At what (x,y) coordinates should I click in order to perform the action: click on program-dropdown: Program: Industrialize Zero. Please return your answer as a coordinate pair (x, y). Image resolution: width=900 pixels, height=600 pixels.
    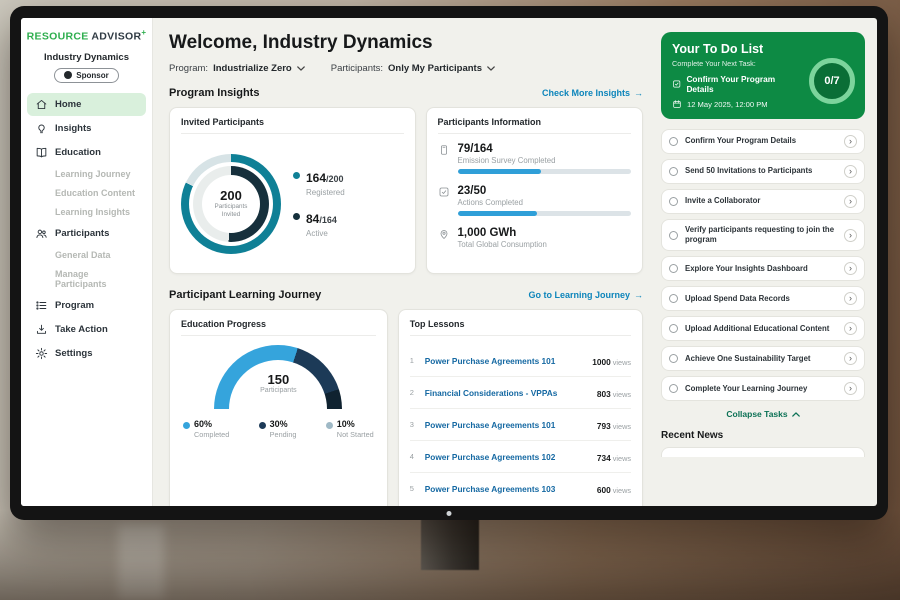
    Looking at the image, I should click on (237, 68).